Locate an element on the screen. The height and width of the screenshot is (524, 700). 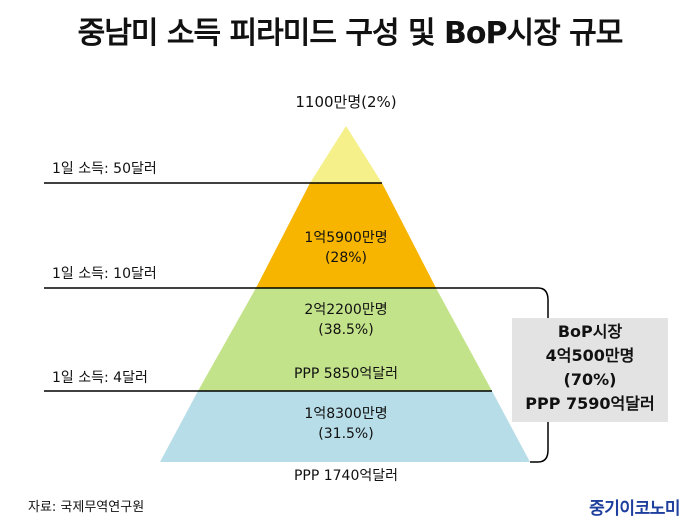
brand-logo: 중기이코노미 is located at coordinates (634, 509).